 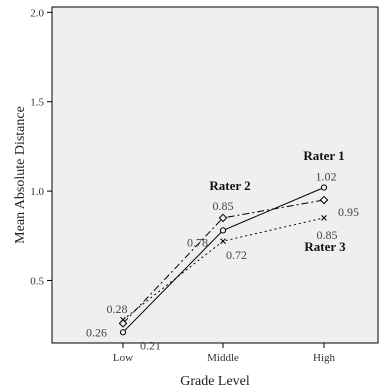 I want to click on x-axis: Low Middle High, so click(x=224, y=353).